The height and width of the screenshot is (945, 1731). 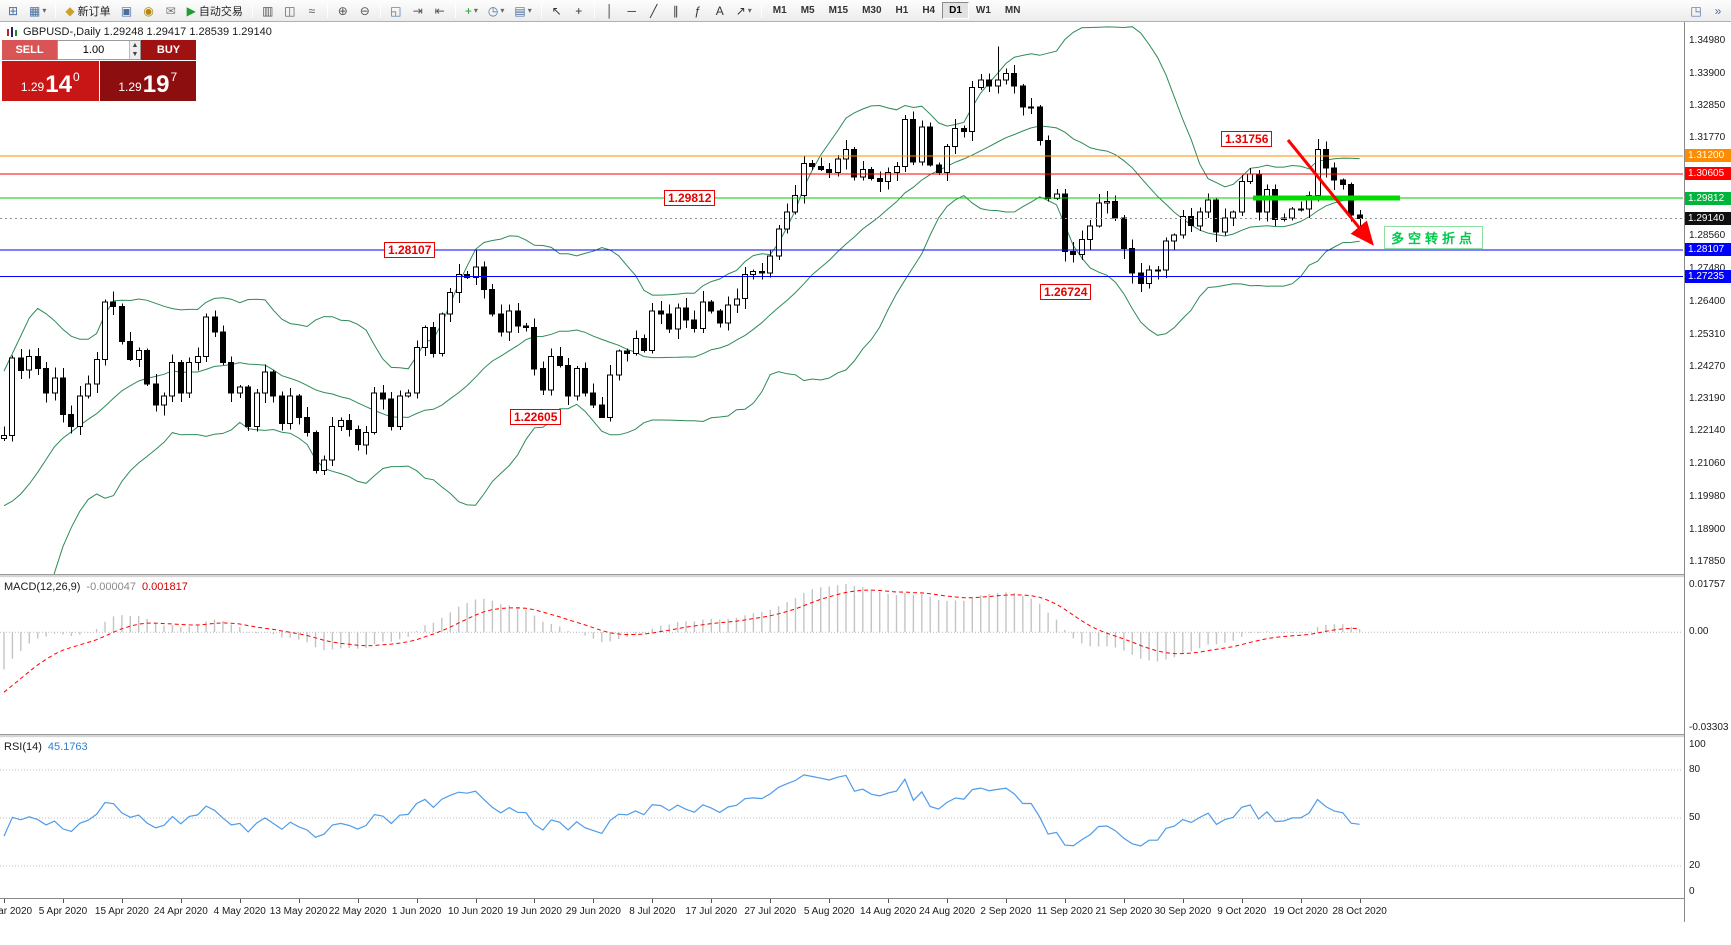 I want to click on arrows-button: ↗ ▾, so click(x=744, y=11).